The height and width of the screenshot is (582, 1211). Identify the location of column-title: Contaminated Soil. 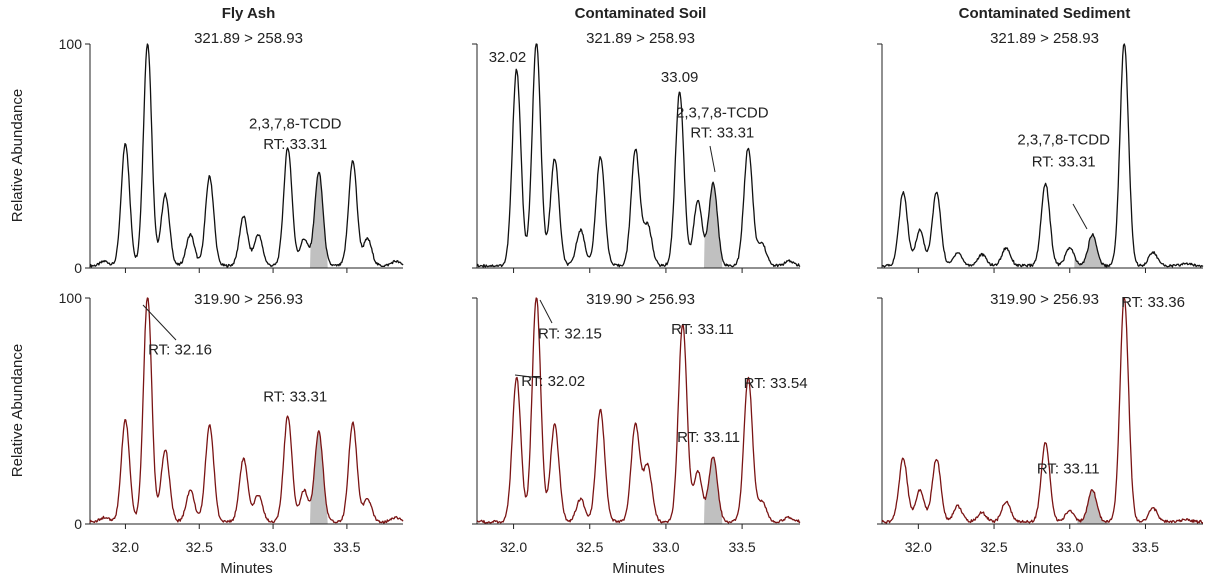
(641, 13).